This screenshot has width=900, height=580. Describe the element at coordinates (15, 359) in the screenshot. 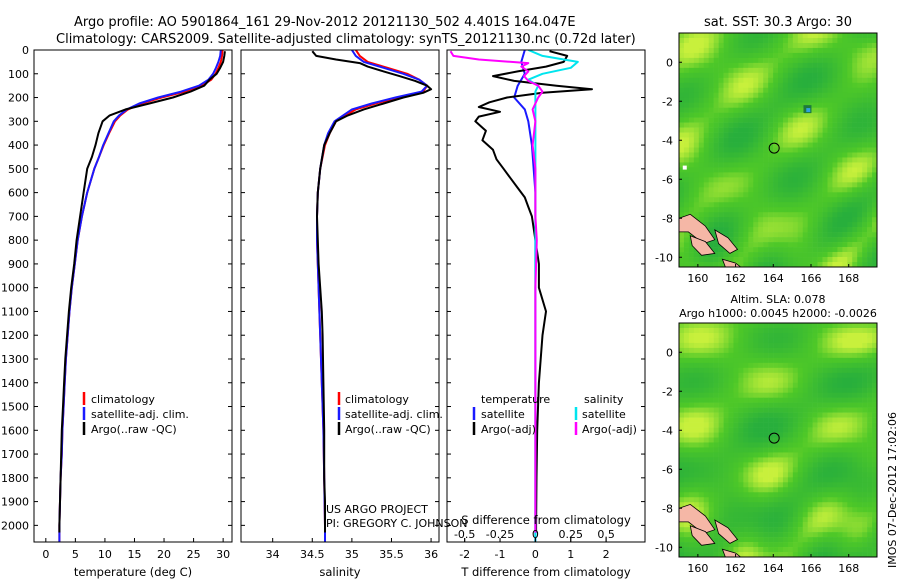

I see `y-tick-label: 1300` at that location.